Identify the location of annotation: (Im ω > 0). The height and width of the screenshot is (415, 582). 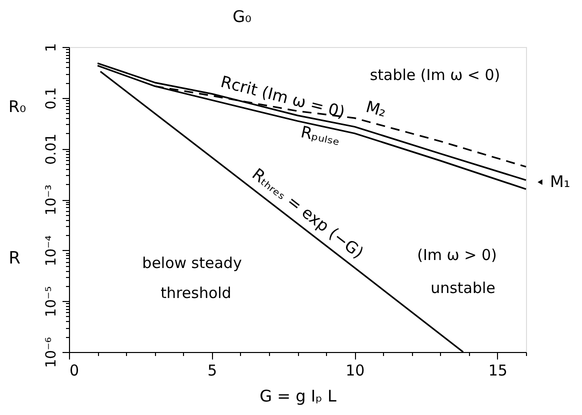
(457, 255).